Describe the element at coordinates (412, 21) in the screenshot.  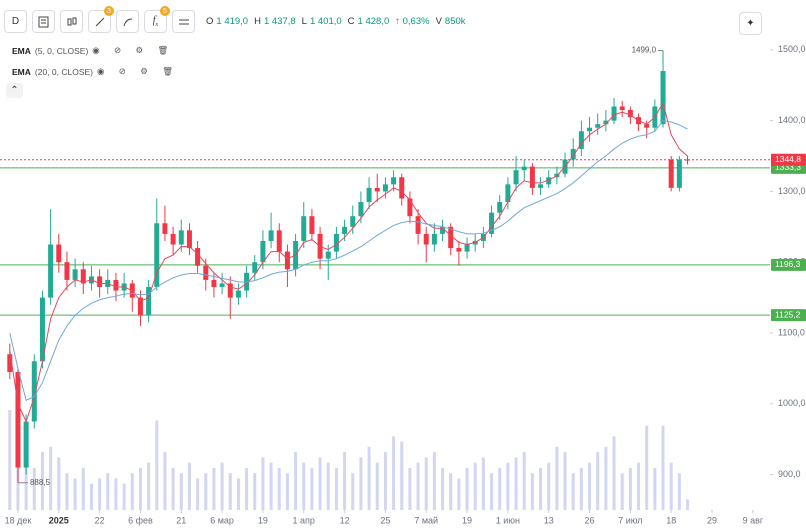
I see `change: ↑ 0,63%` at that location.